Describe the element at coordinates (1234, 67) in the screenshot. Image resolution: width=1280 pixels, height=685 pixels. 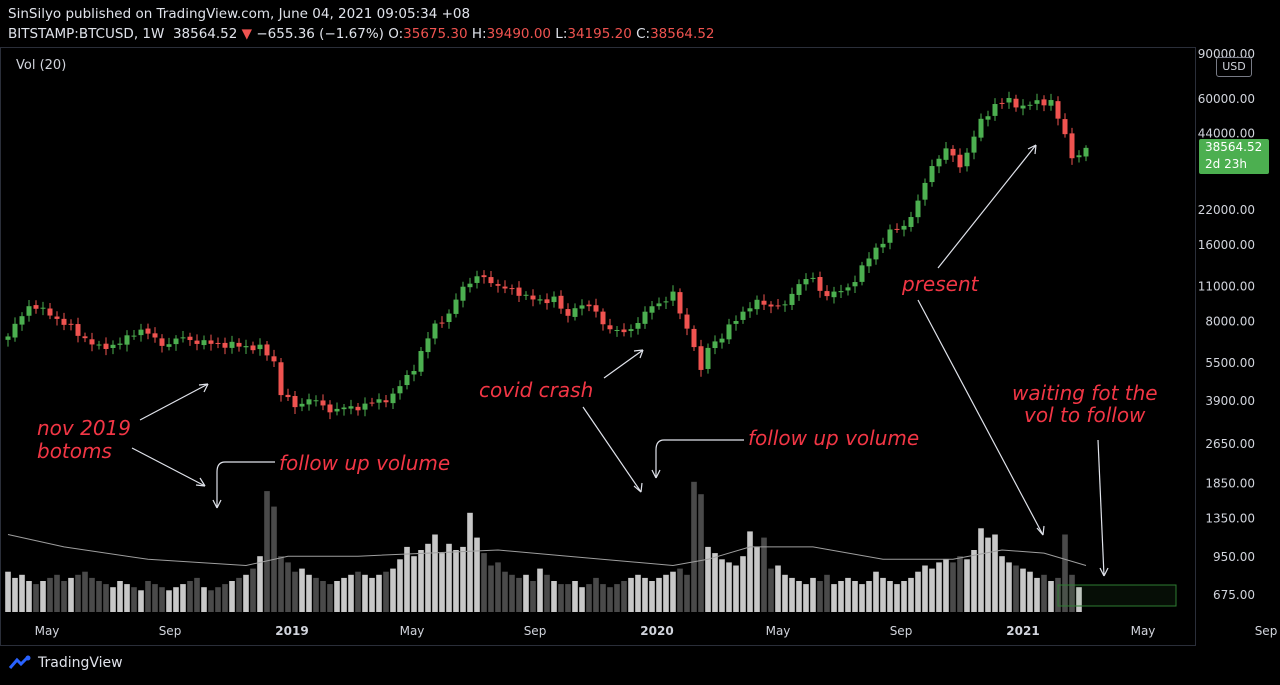
I see `currency-button: USD` at that location.